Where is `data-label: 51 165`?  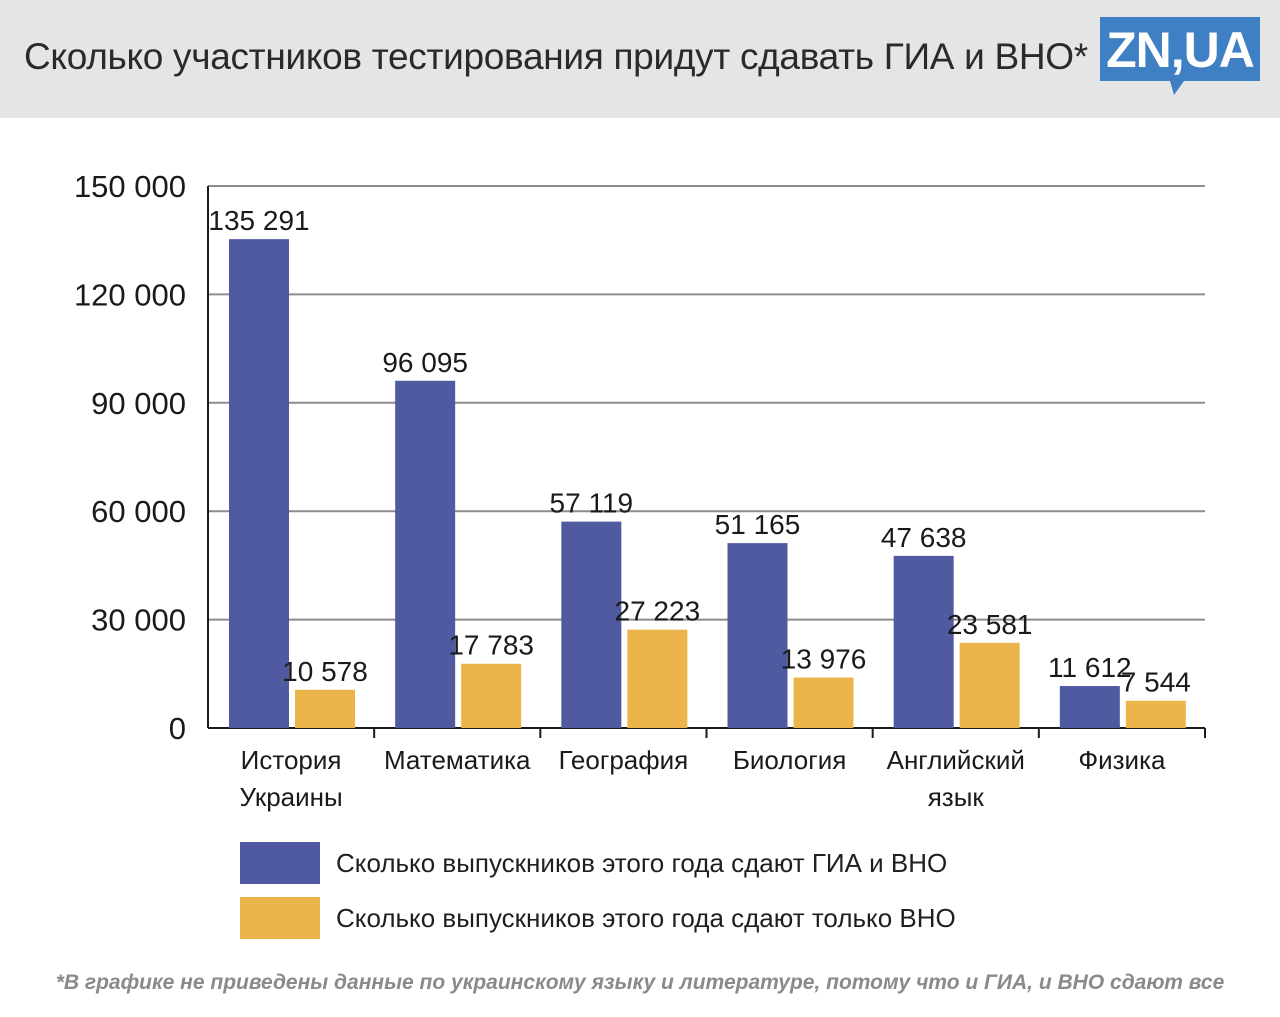 data-label: 51 165 is located at coordinates (758, 524).